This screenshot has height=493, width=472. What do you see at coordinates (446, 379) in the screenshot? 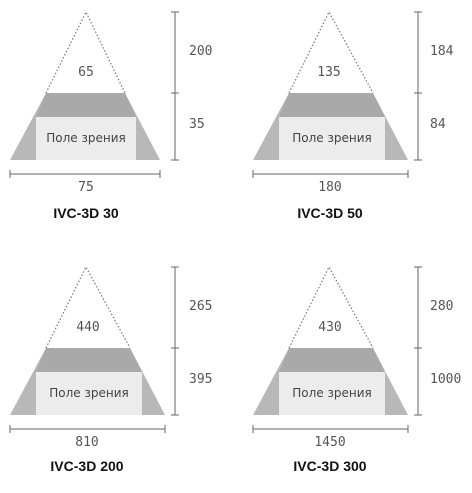
I see `lower-height-label: 1000` at bounding box center [446, 379].